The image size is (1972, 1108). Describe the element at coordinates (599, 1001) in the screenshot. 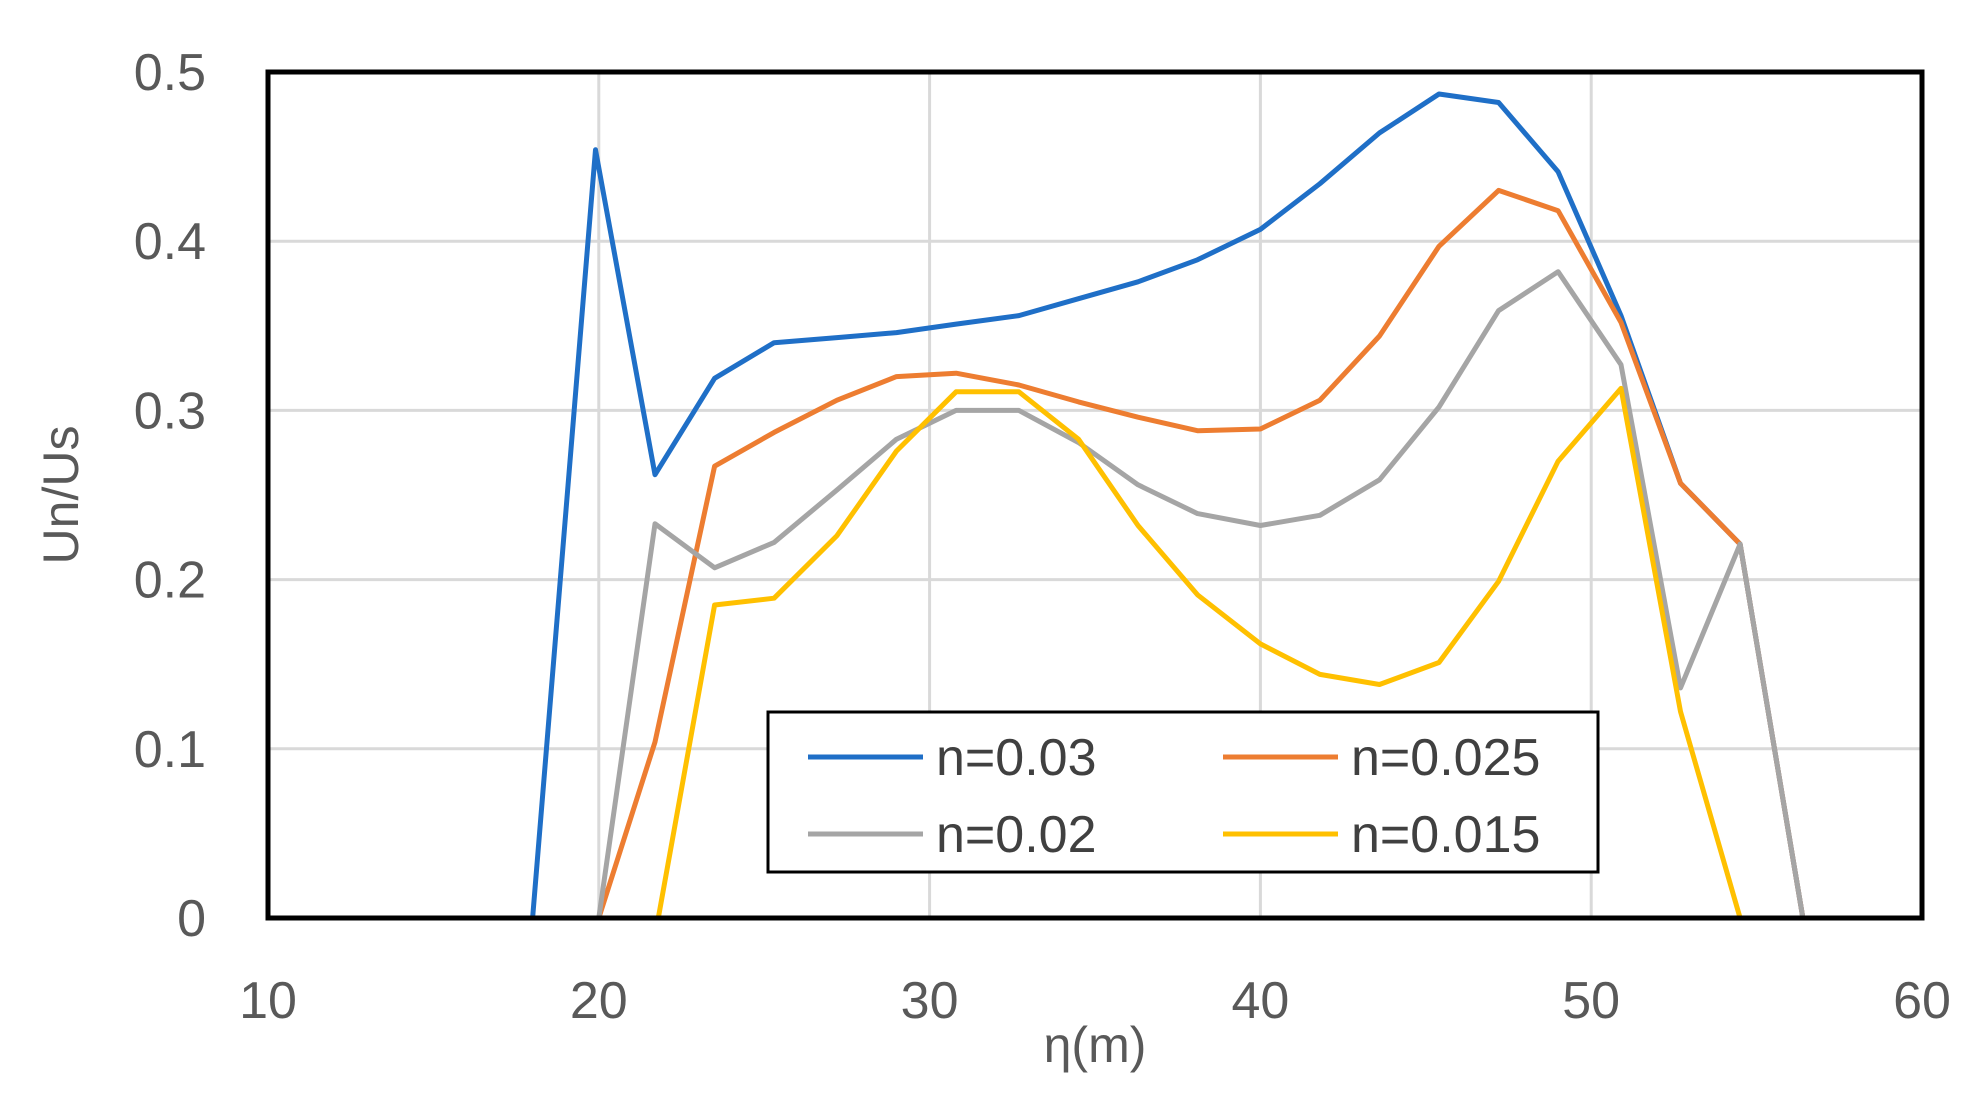

I see `x-tick-label: 20` at that location.